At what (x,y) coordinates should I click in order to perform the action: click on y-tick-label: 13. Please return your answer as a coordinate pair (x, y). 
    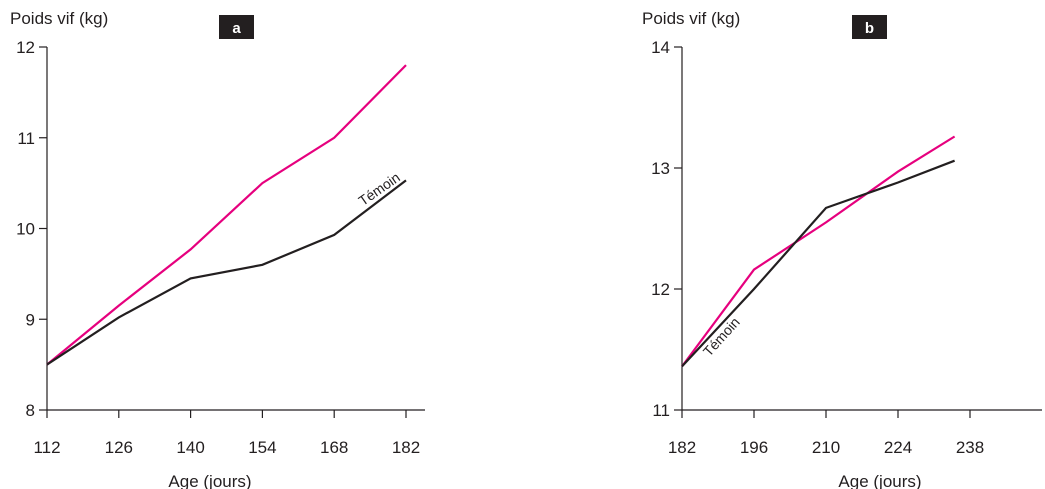
    Looking at the image, I should click on (660, 168).